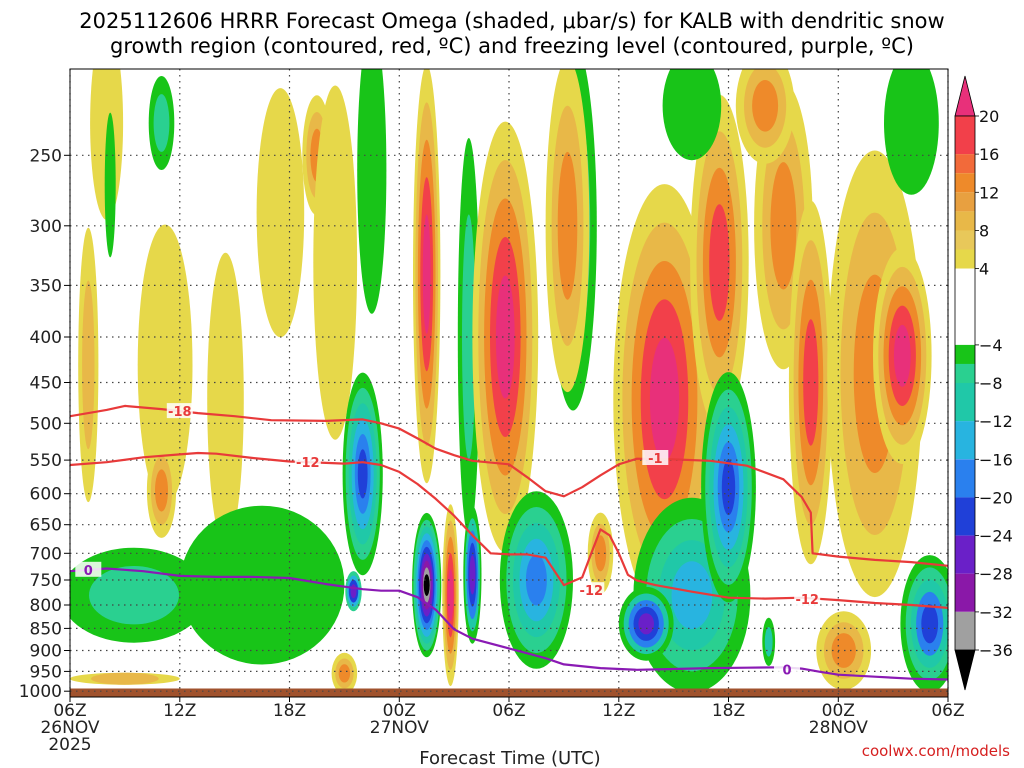 This screenshot has width=1024, height=768. What do you see at coordinates (947, 711) in the screenshot?
I see `x-tick-label: 06Z` at bounding box center [947, 711].